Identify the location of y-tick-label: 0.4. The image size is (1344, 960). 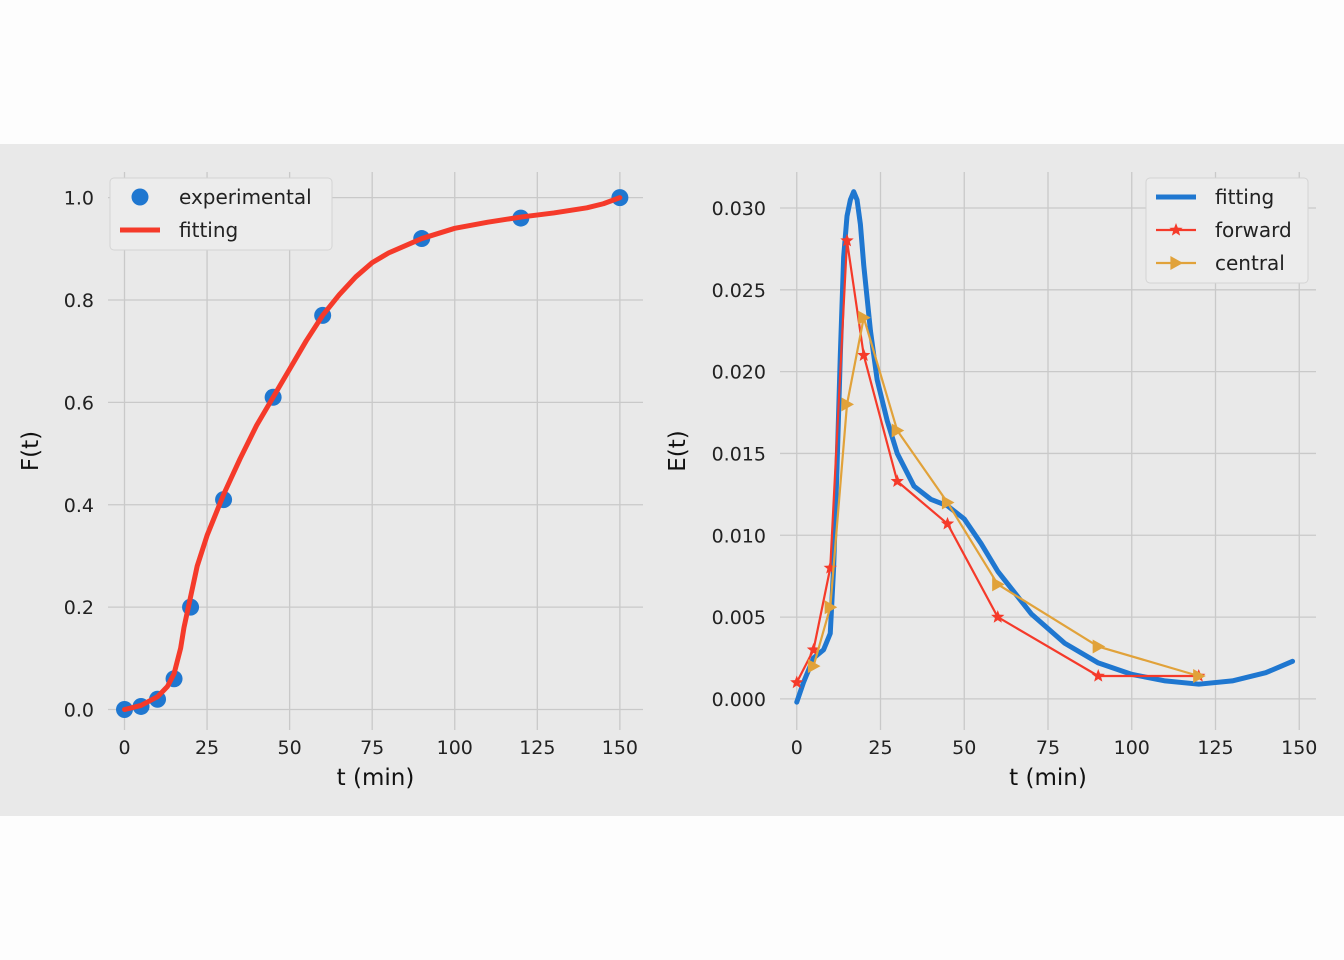
(79, 506).